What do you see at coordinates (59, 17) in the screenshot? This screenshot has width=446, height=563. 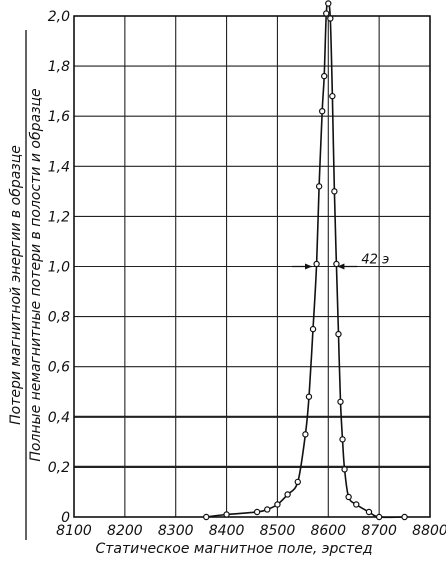 I see `y-tick-label: 2,0` at bounding box center [59, 17].